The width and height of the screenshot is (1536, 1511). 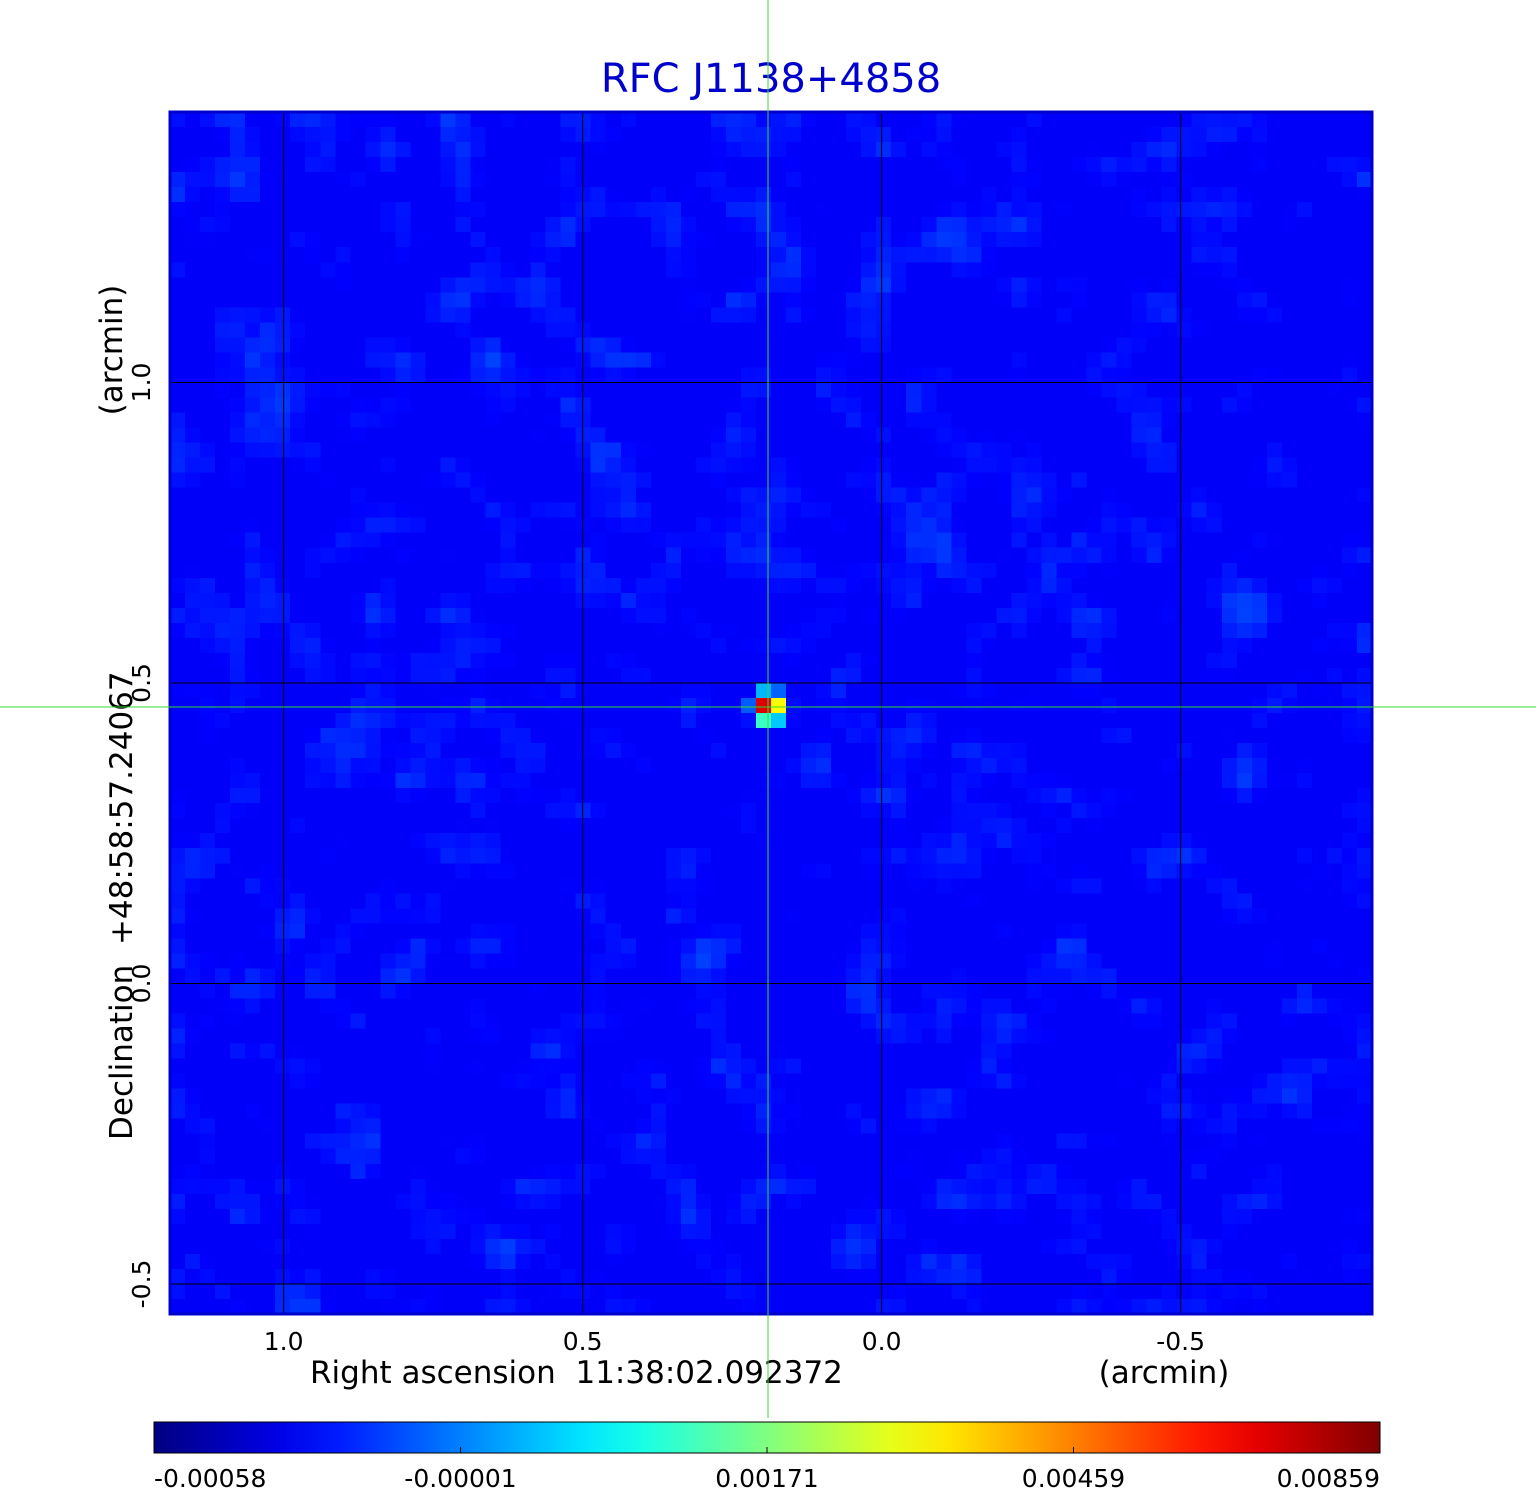 I want to click on x-tick-label: 0.0, so click(x=882, y=1341).